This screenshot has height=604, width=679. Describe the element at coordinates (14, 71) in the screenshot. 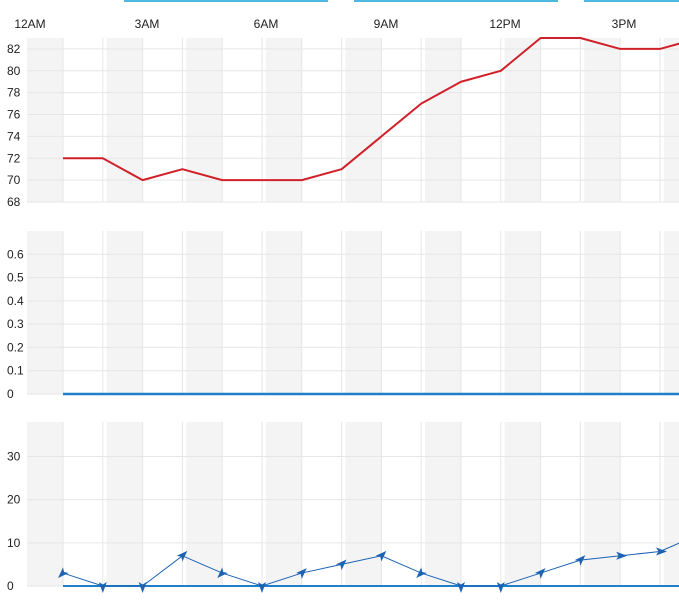

I see `y-tick-label: 80` at that location.